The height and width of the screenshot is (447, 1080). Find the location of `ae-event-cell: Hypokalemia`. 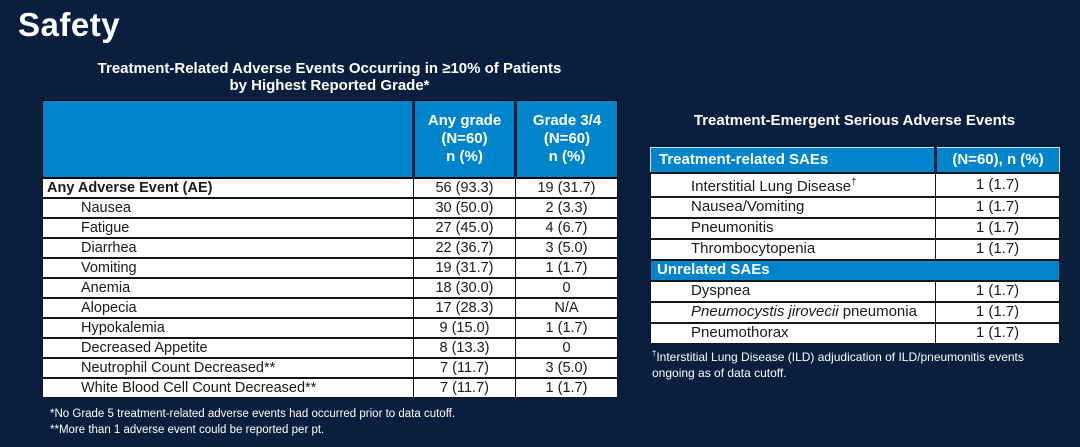

ae-event-cell: Hypokalemia is located at coordinates (228, 327).